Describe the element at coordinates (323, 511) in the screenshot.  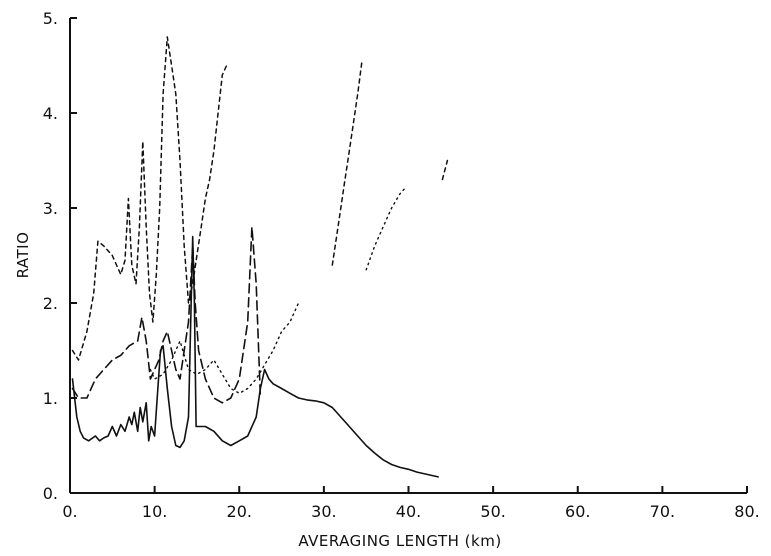
I see `x-tick-label: 30.` at that location.